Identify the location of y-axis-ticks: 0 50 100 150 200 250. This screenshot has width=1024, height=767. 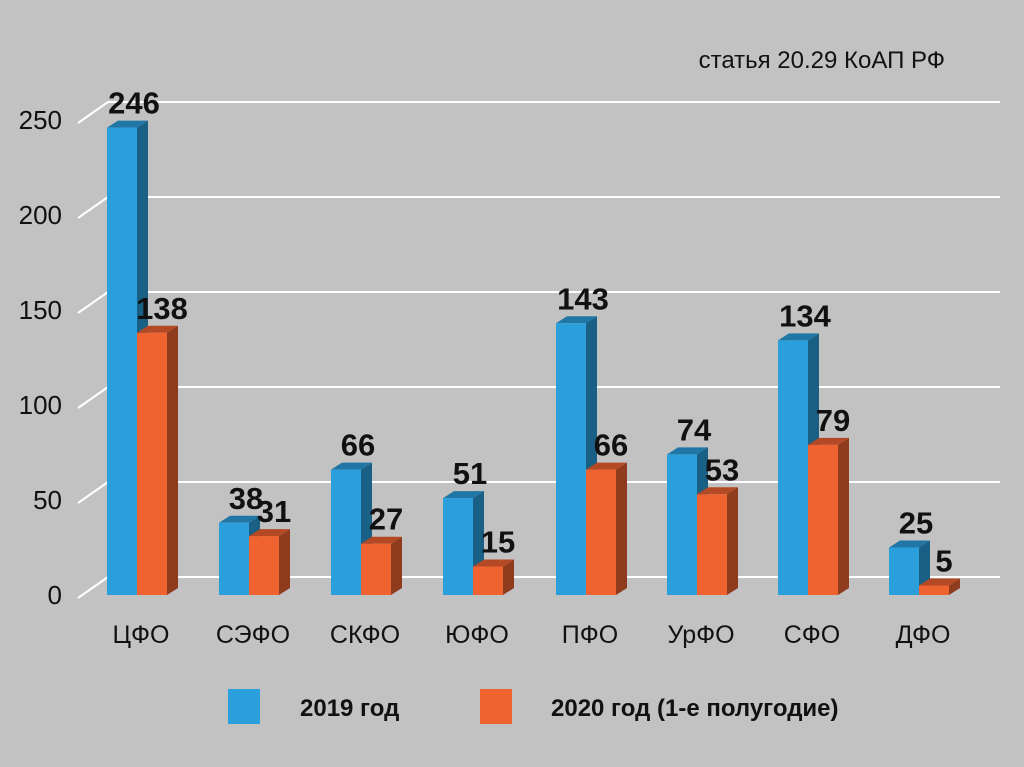
(40, 357).